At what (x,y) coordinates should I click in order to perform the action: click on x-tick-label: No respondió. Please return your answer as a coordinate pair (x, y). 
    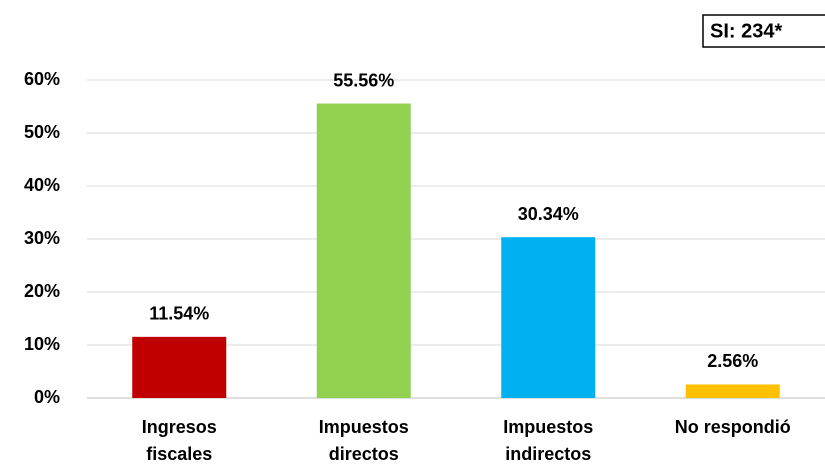
    Looking at the image, I should click on (733, 427).